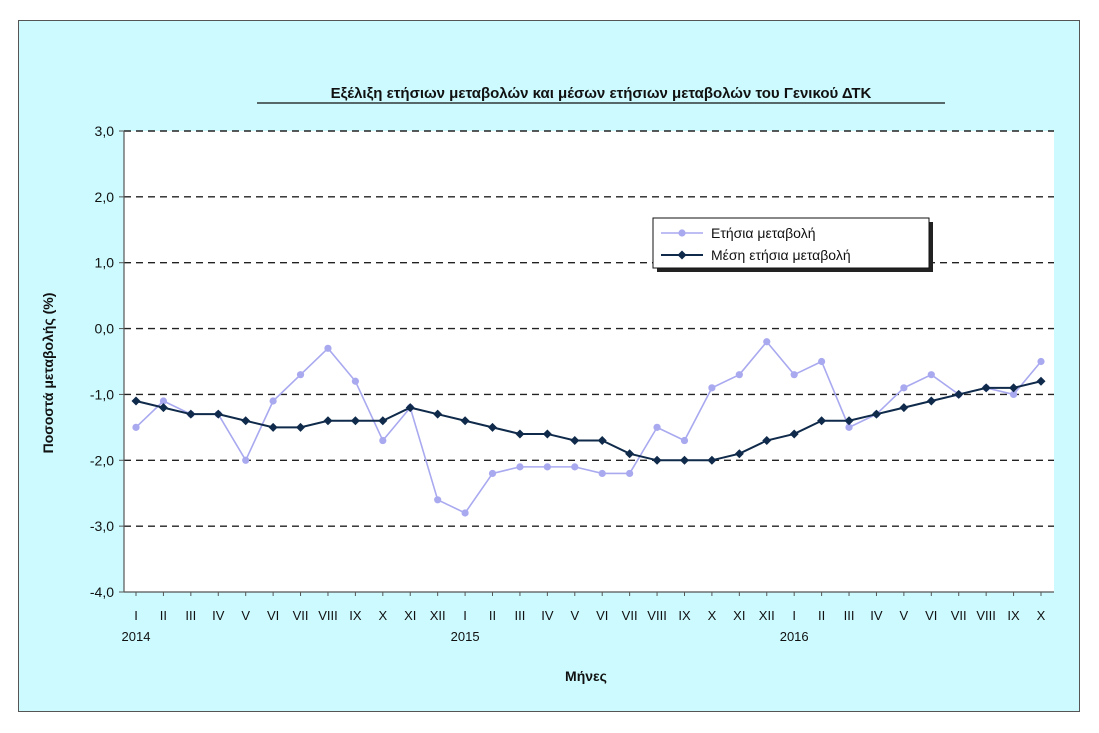 This screenshot has height=733, width=1099. What do you see at coordinates (102, 460) in the screenshot?
I see `y-tick-label: -2,0` at bounding box center [102, 460].